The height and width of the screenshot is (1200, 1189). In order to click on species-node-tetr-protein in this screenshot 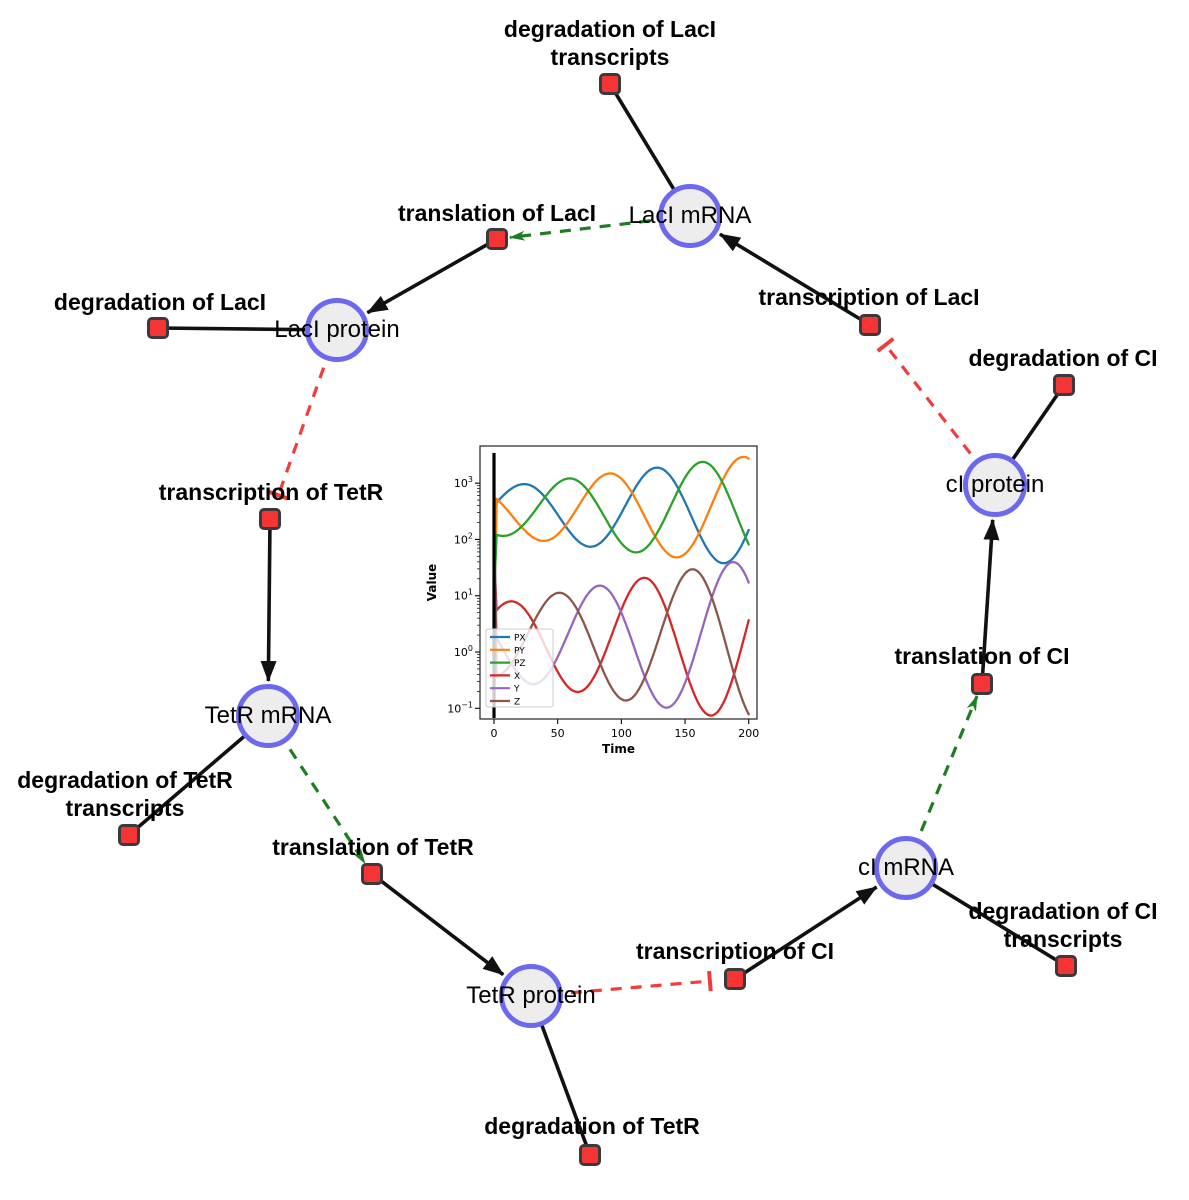, I will do `click(531, 996)`.